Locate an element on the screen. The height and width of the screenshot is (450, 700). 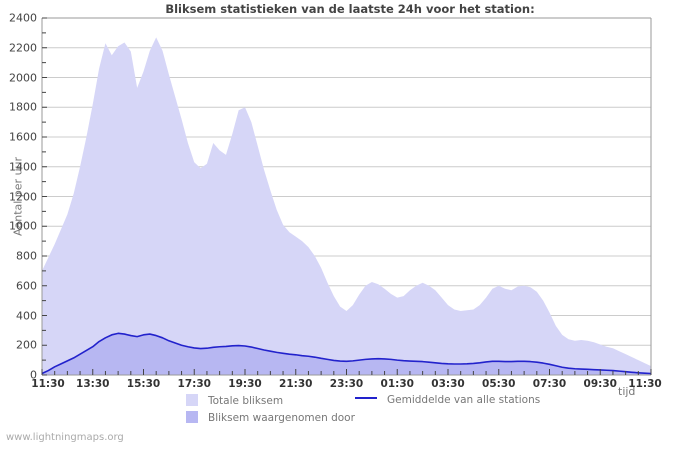
legend-item: Totale bliksem is located at coordinates (234, 400).